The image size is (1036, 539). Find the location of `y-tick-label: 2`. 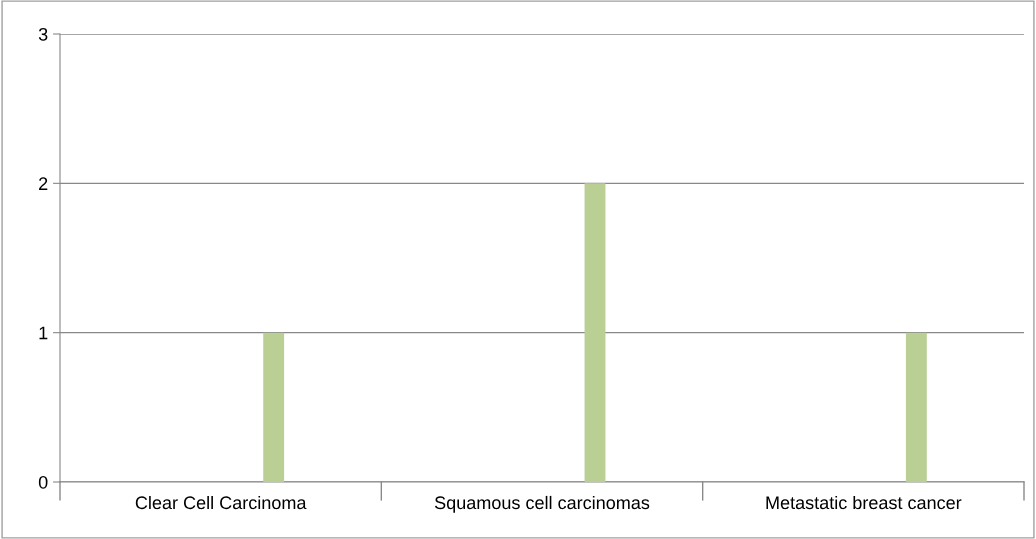

y-tick-label: 2 is located at coordinates (43, 183).